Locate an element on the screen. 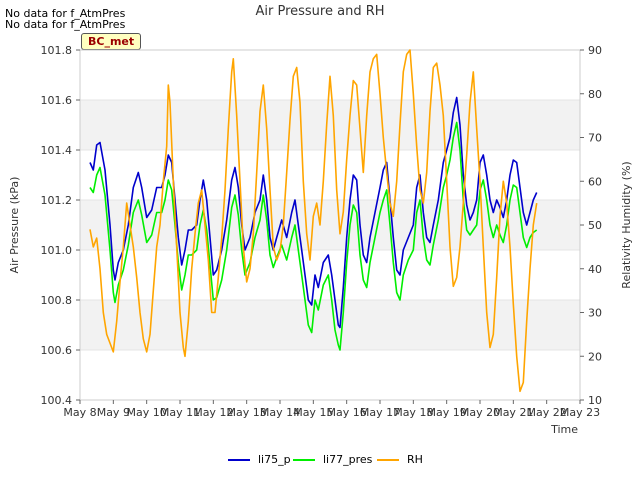 The height and width of the screenshot is (480, 640). x-tick-label: May 19 is located at coordinates (447, 412).